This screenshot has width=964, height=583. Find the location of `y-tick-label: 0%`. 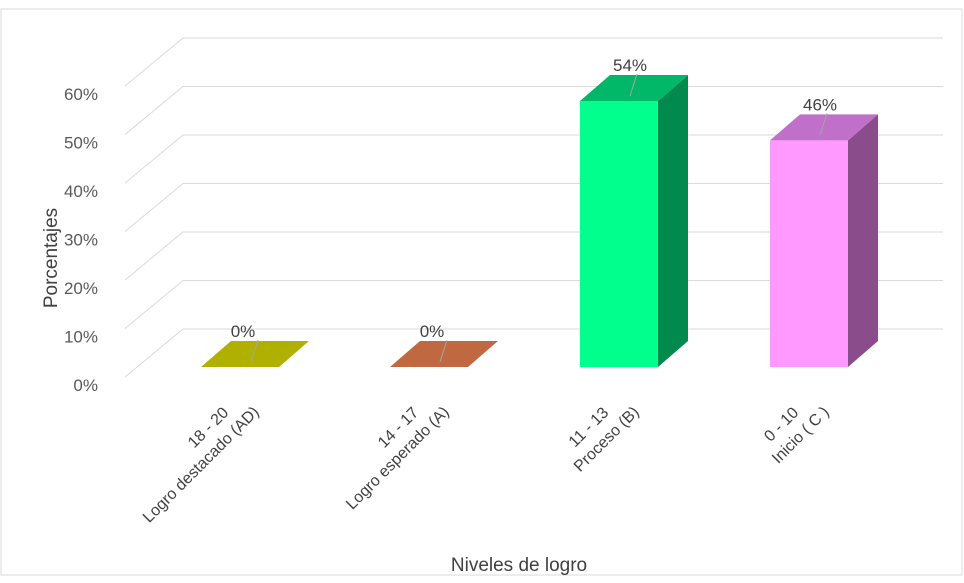

y-tick-label: 0% is located at coordinates (85, 385).